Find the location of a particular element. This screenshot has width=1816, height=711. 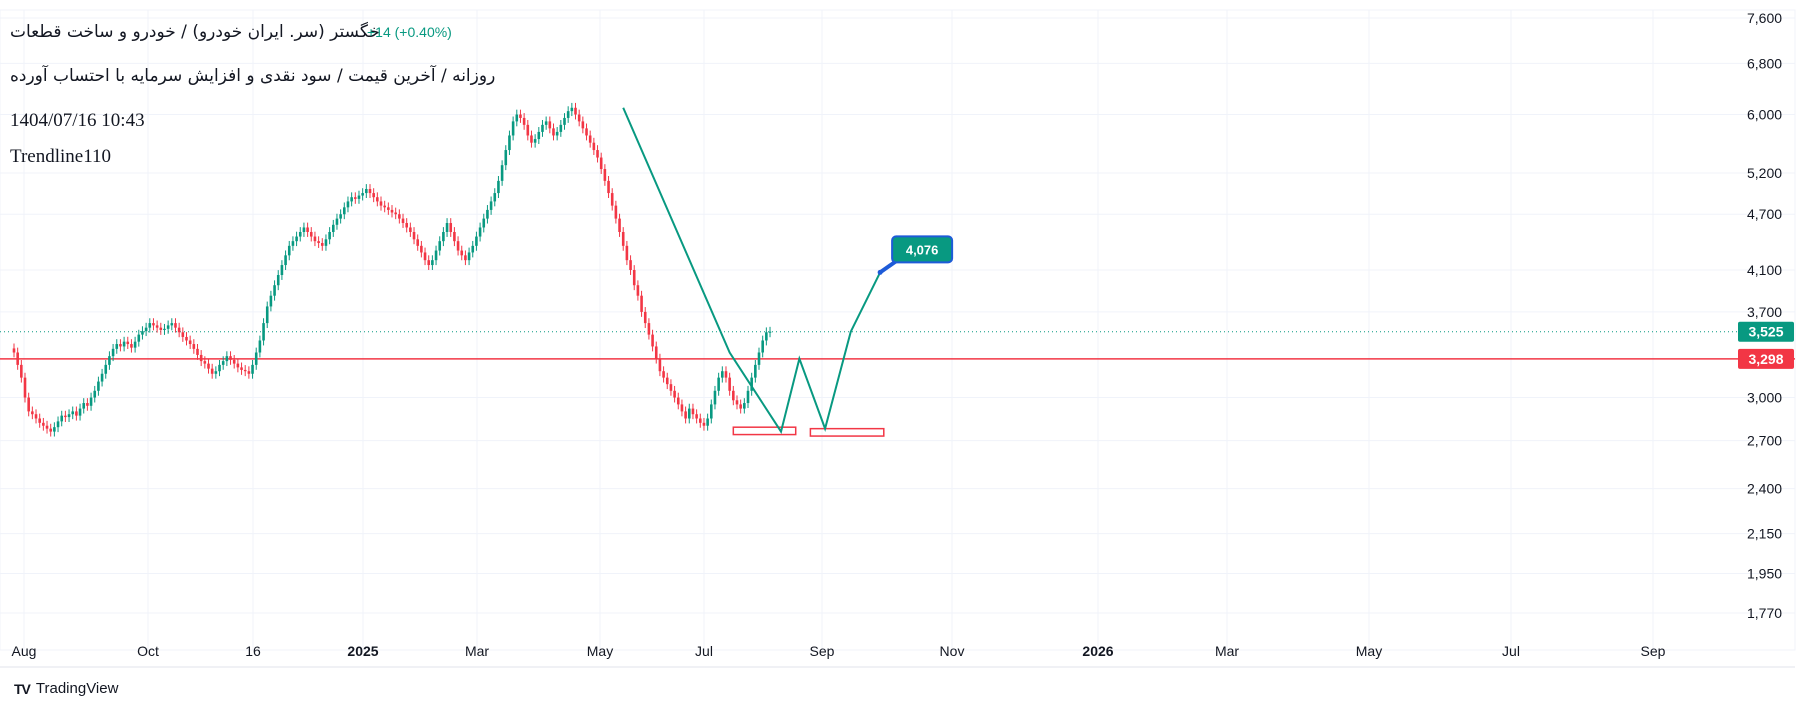

projection-label: 4,076 is located at coordinates (922, 249).